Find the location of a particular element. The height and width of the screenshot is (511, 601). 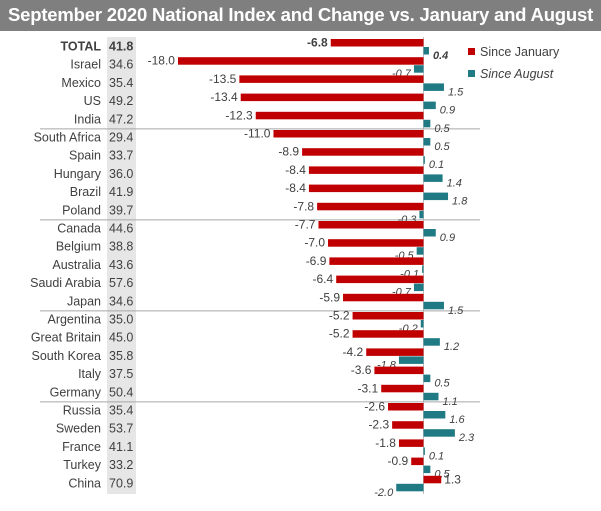

index-value: 39.7 is located at coordinates (121, 210).